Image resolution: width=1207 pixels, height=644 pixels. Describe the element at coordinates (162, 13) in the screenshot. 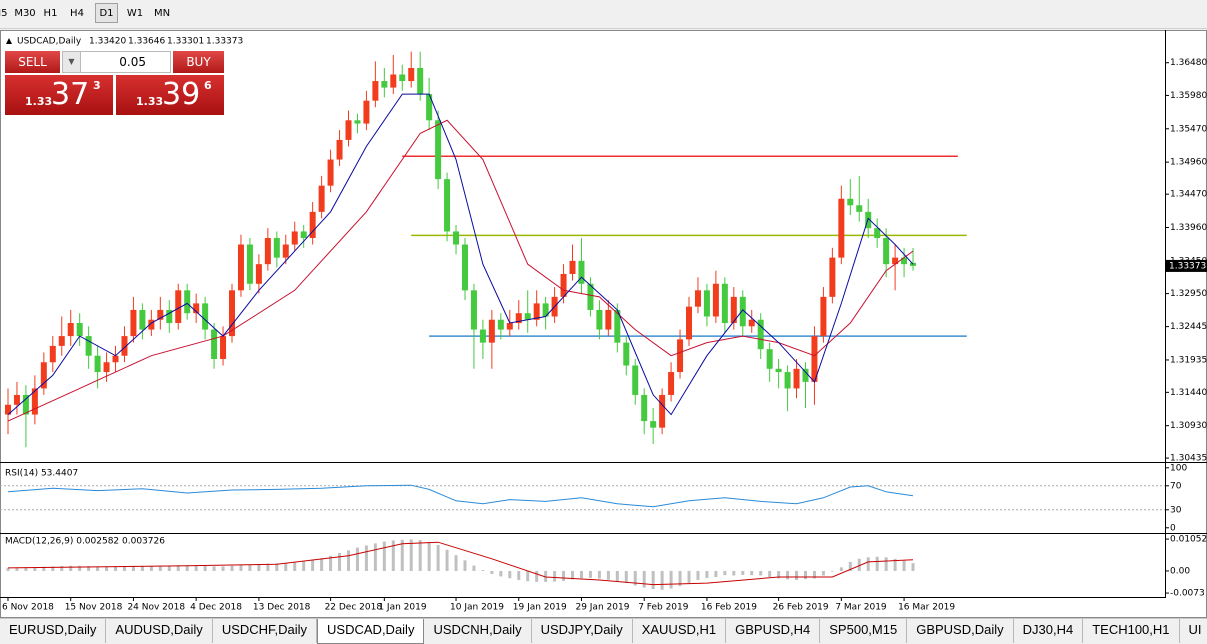

I see `timeframe-button: MN` at that location.